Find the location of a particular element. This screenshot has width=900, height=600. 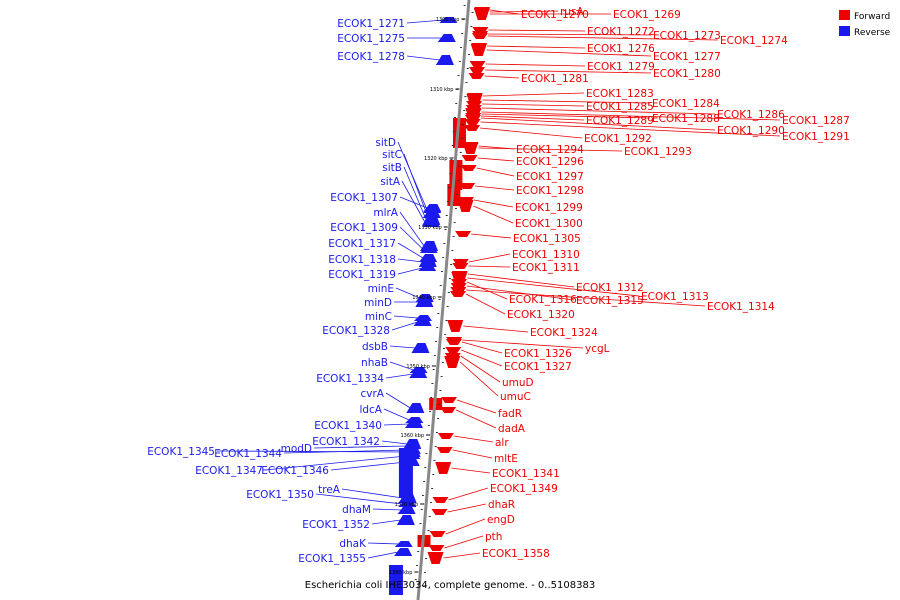

gene-block-reverse is located at coordinates (395, 580).